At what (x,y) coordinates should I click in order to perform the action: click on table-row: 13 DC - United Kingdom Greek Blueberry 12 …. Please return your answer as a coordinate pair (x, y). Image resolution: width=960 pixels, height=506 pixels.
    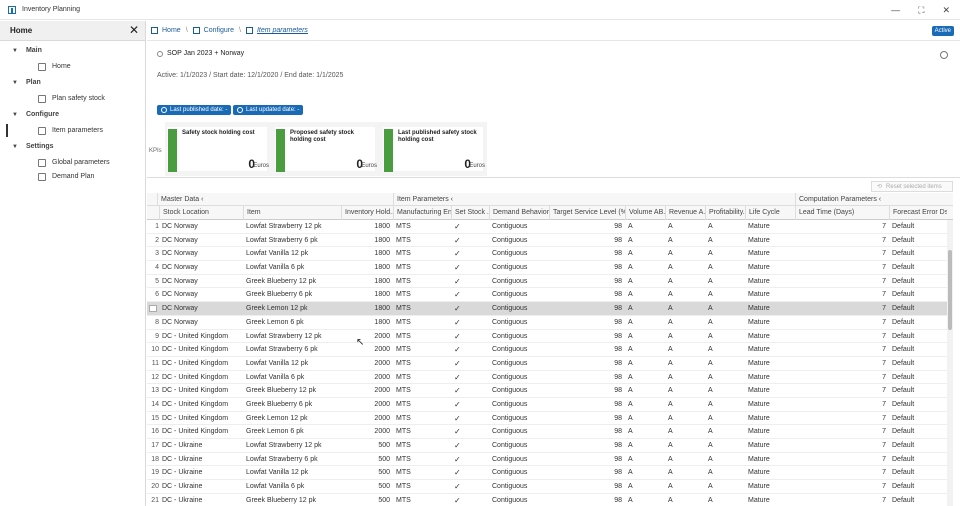
    Looking at the image, I should click on (550, 391).